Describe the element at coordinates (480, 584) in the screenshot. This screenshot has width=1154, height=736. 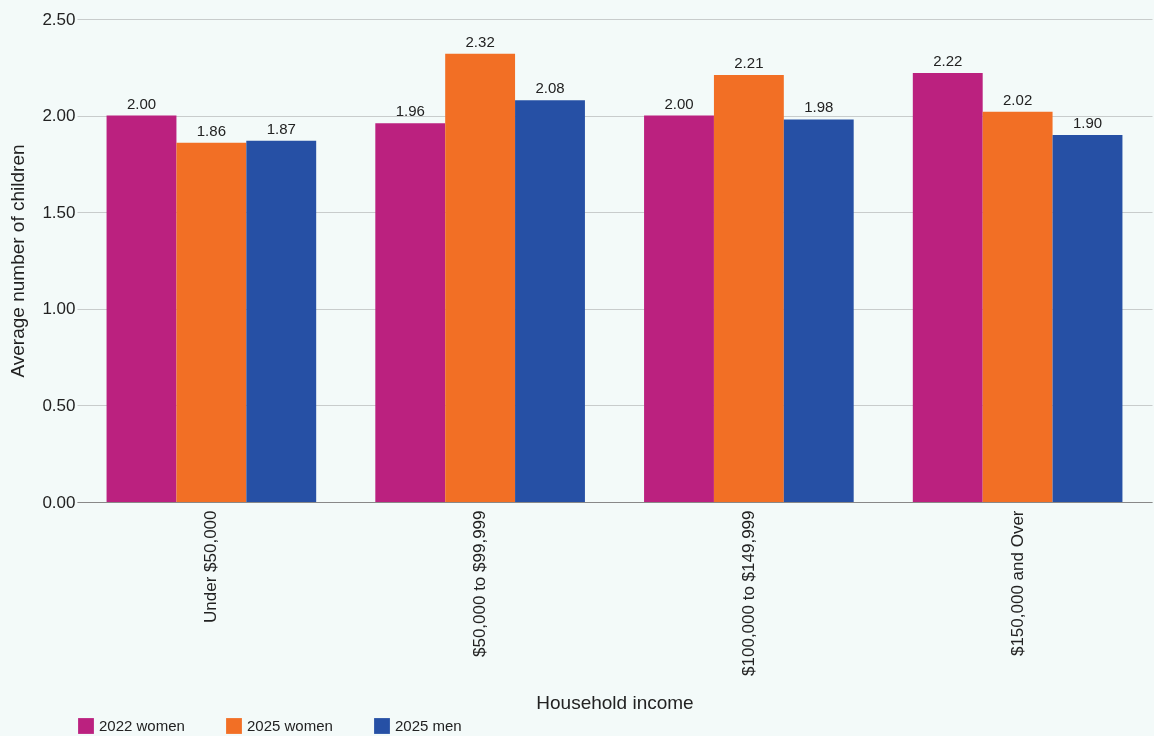
I see `x-tick-label: $50,000 to $99,999` at that location.